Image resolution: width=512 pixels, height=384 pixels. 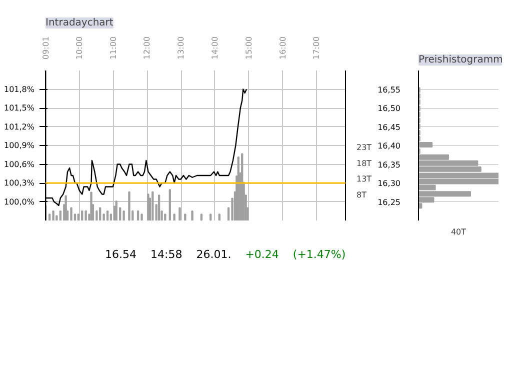 What do you see at coordinates (458, 232) in the screenshot?
I see `text: 40T` at bounding box center [458, 232].